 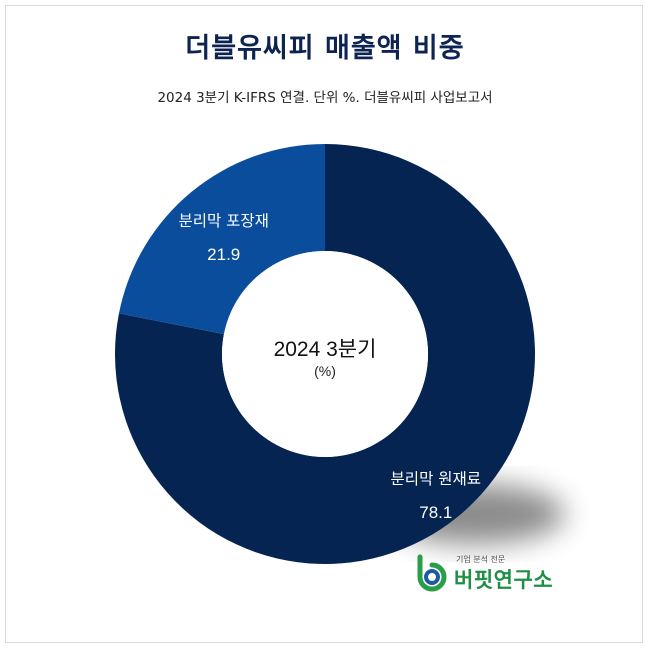 I want to click on logo: 기업 분석 전문 버핏연구소, so click(x=499, y=573).